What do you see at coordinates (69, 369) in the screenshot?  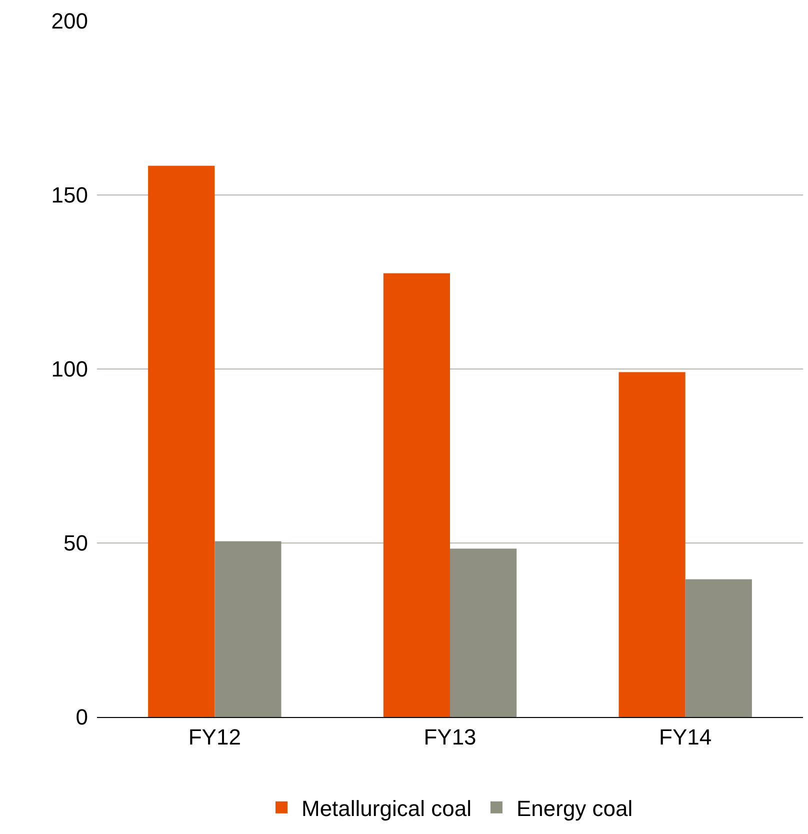 I see `y-tick-label: 100` at bounding box center [69, 369].